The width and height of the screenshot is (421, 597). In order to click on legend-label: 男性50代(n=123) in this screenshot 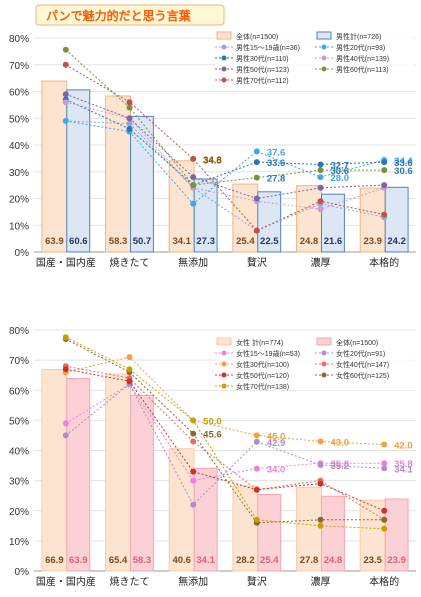, I will do `click(262, 69)`.